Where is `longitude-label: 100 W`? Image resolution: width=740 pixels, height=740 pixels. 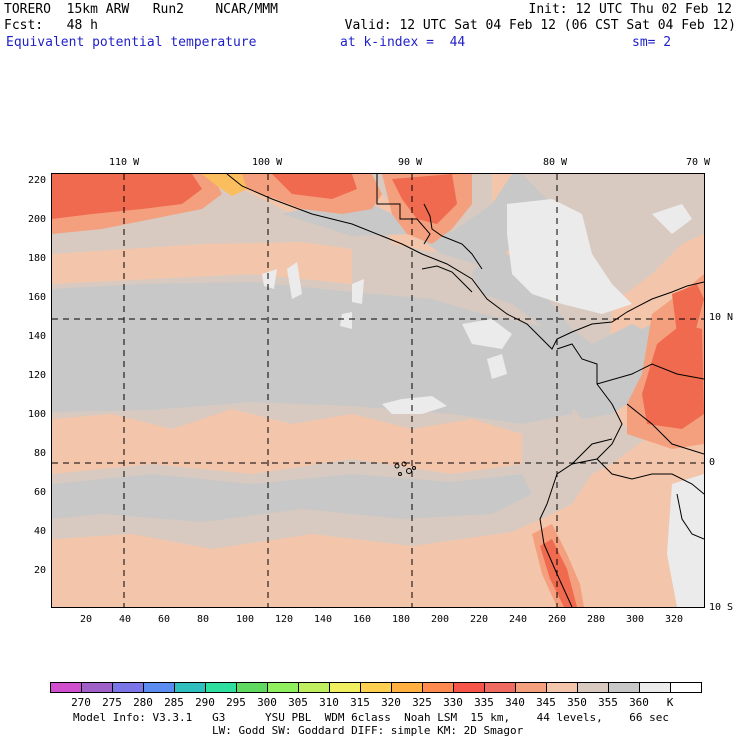
longitude-label: 100 W is located at coordinates (267, 162).